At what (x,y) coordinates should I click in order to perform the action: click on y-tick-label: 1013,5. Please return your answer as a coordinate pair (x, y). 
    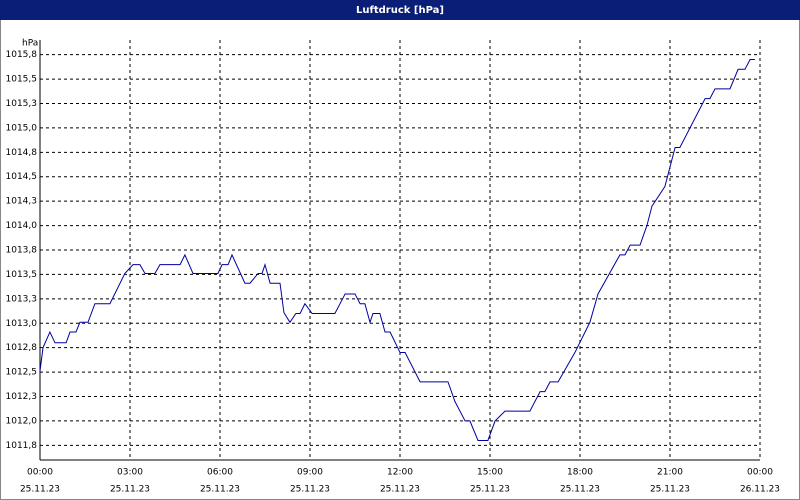
    Looking at the image, I should click on (22, 275).